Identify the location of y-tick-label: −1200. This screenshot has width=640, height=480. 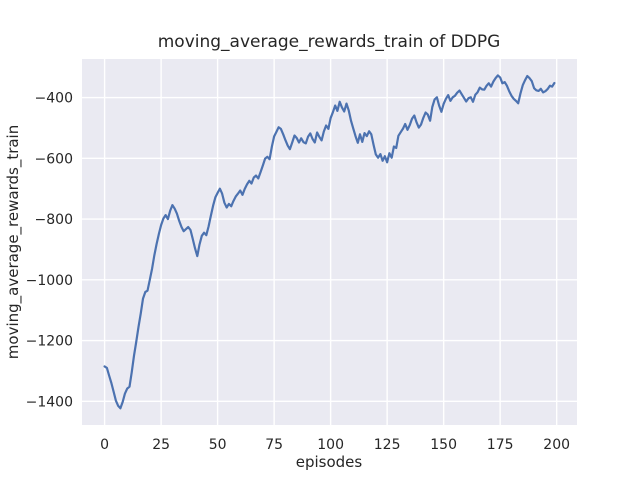
(49, 342).